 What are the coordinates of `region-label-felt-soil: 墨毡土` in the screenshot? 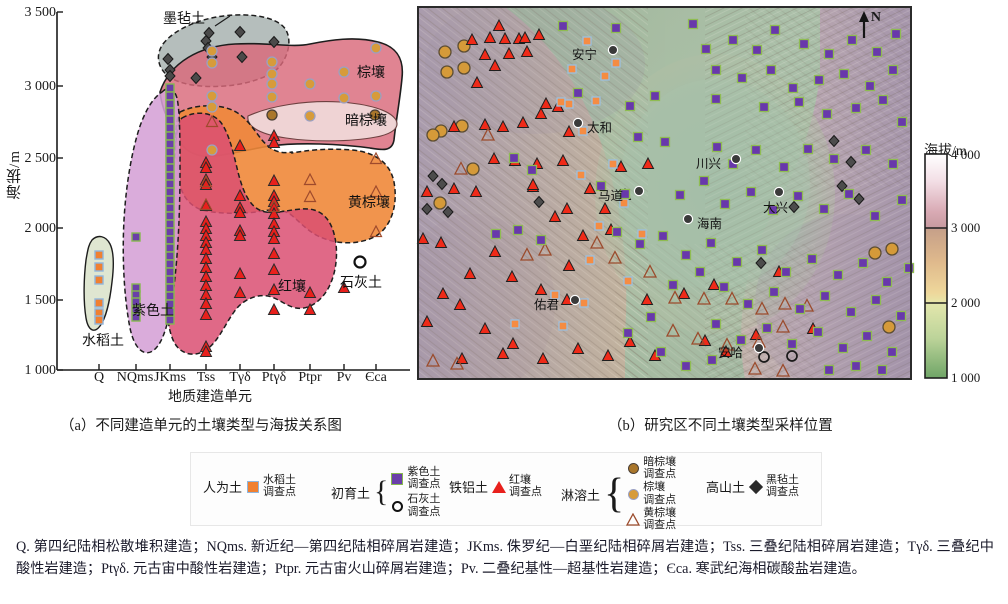 It's located at (184, 19).